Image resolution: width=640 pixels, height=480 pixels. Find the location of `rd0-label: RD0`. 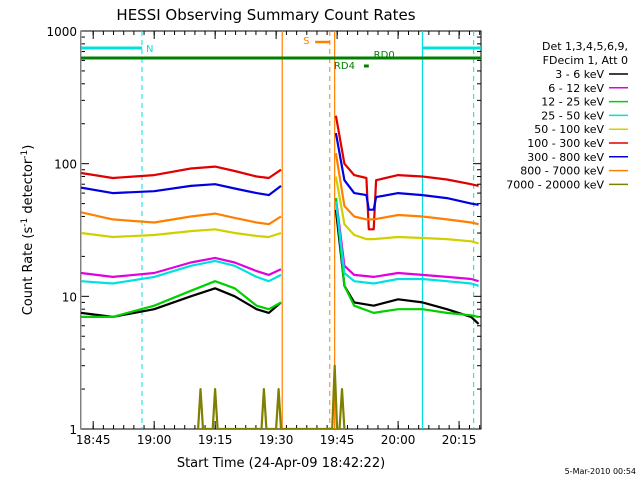

rd0-label: RD0 is located at coordinates (384, 55).